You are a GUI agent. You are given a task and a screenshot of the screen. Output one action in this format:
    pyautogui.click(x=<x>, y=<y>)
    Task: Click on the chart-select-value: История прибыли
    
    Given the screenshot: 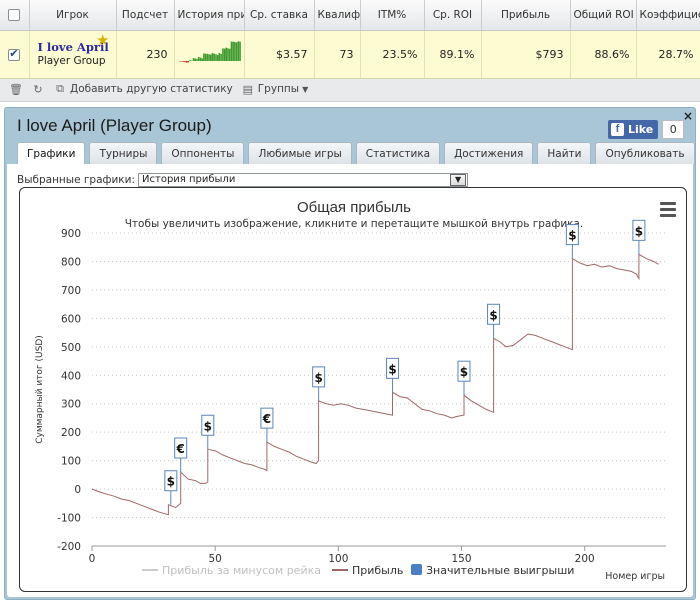 What is the action you would take?
    pyautogui.click(x=189, y=179)
    